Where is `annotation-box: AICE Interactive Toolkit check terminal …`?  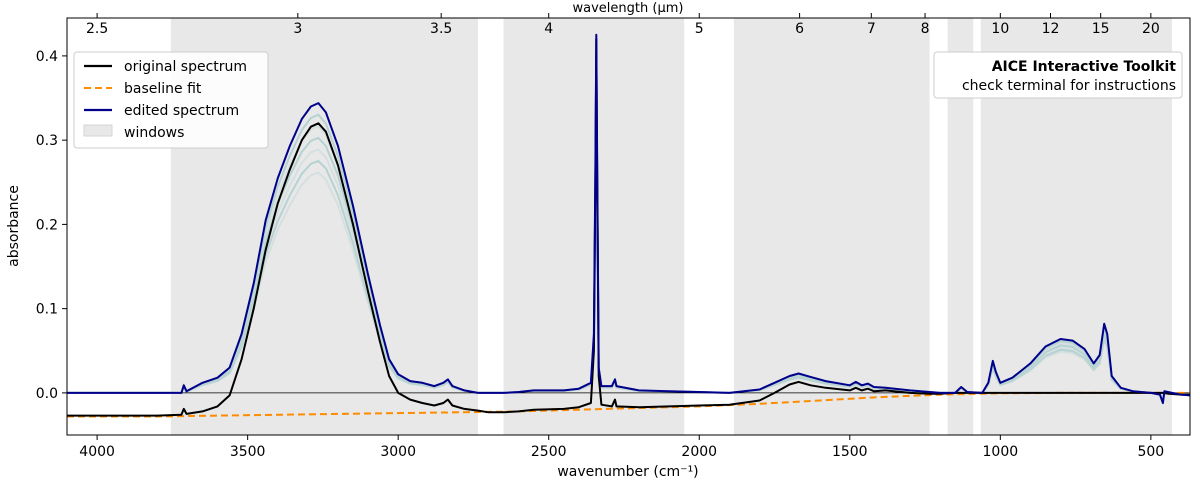 annotation-box: AICE Interactive Toolkit check terminal … is located at coordinates (1058, 75).